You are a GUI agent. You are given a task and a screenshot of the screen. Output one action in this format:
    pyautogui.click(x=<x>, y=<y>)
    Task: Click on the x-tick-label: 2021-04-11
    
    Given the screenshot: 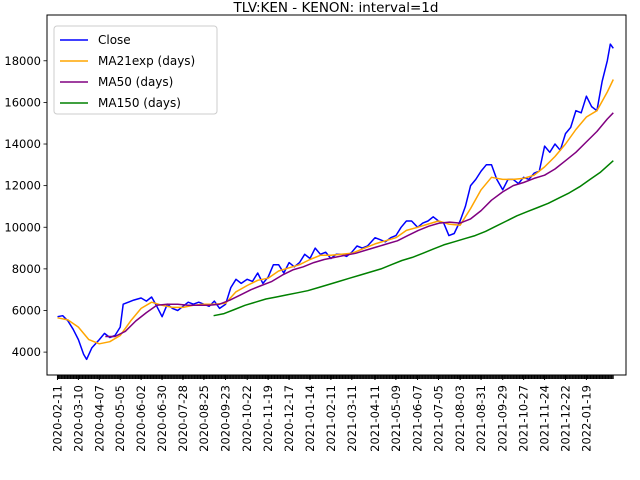 What is the action you would take?
    pyautogui.click(x=375, y=418)
    